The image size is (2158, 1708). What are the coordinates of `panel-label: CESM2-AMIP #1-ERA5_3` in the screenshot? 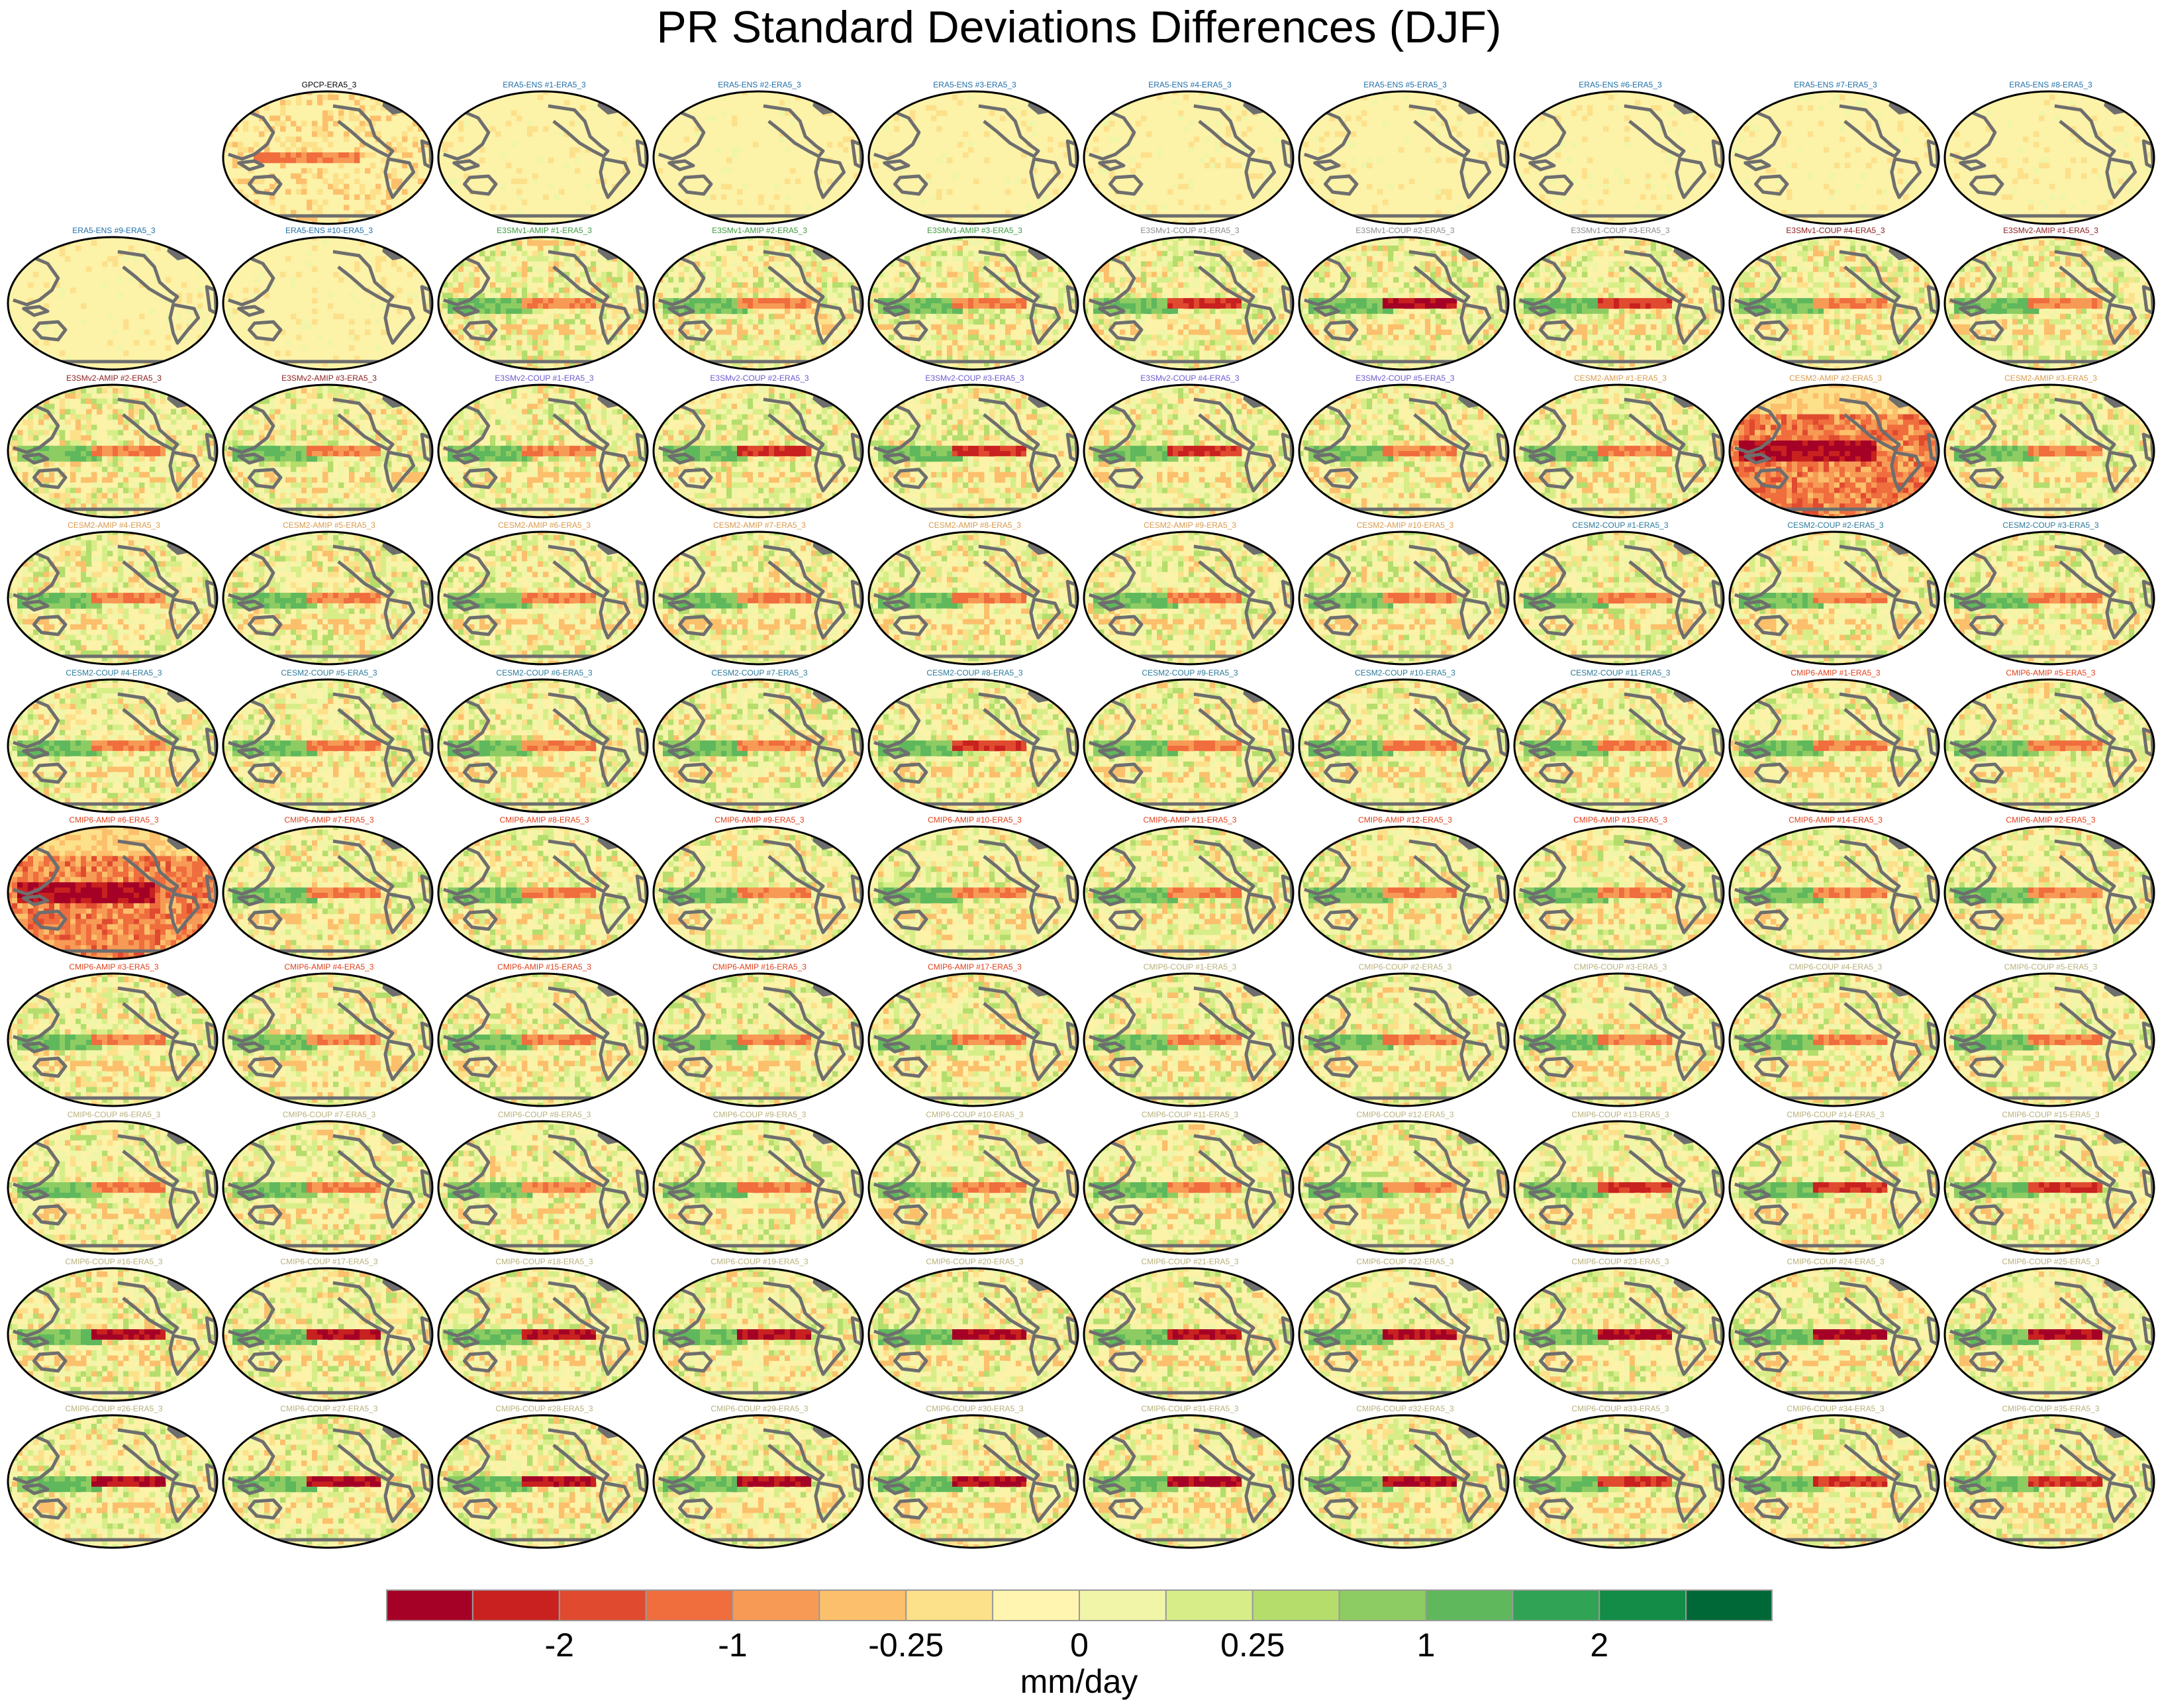 It's located at (1621, 379).